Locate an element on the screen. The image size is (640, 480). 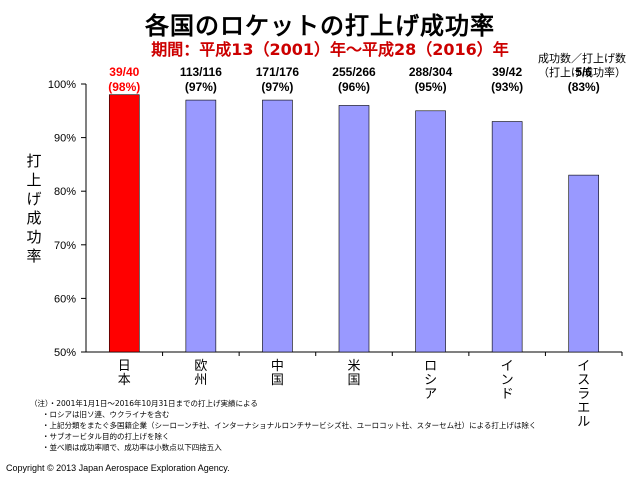
x-tick-label-char: ン is located at coordinates (507, 380).